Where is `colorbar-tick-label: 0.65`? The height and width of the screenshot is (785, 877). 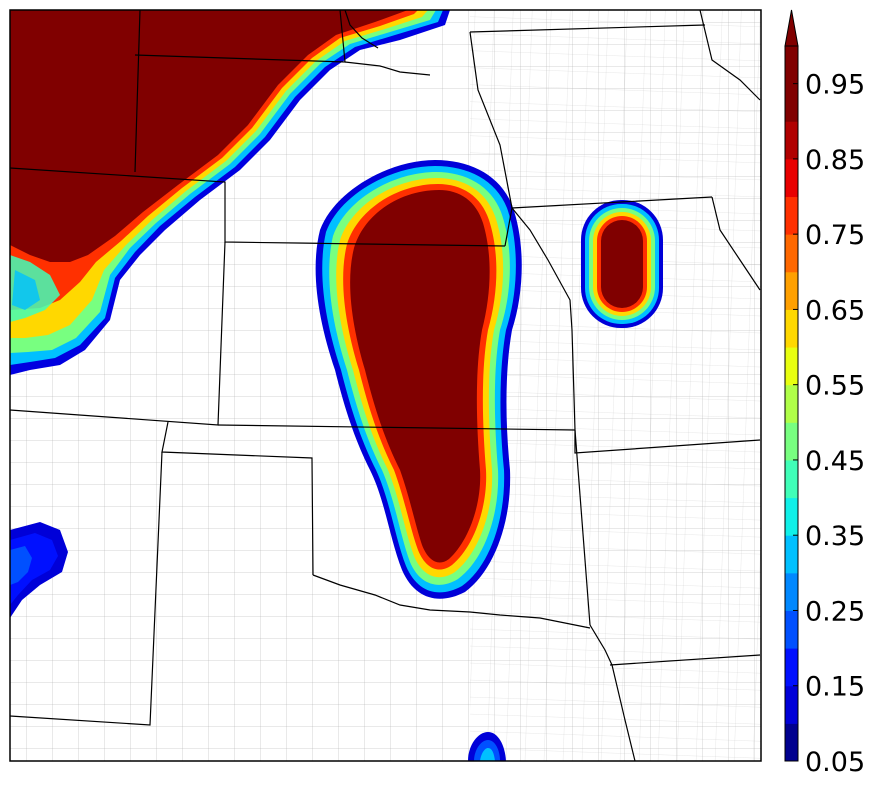
colorbar-tick-label: 0.65 is located at coordinates (835, 310).